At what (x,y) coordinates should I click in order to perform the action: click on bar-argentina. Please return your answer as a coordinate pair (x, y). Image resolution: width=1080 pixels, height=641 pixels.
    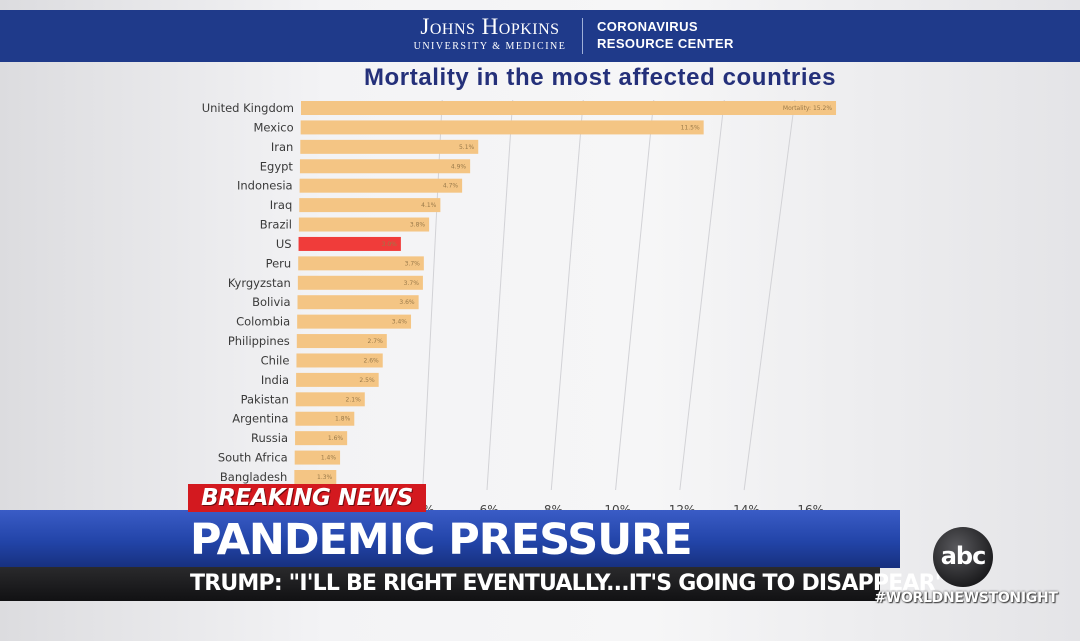
    Looking at the image, I should click on (325, 418).